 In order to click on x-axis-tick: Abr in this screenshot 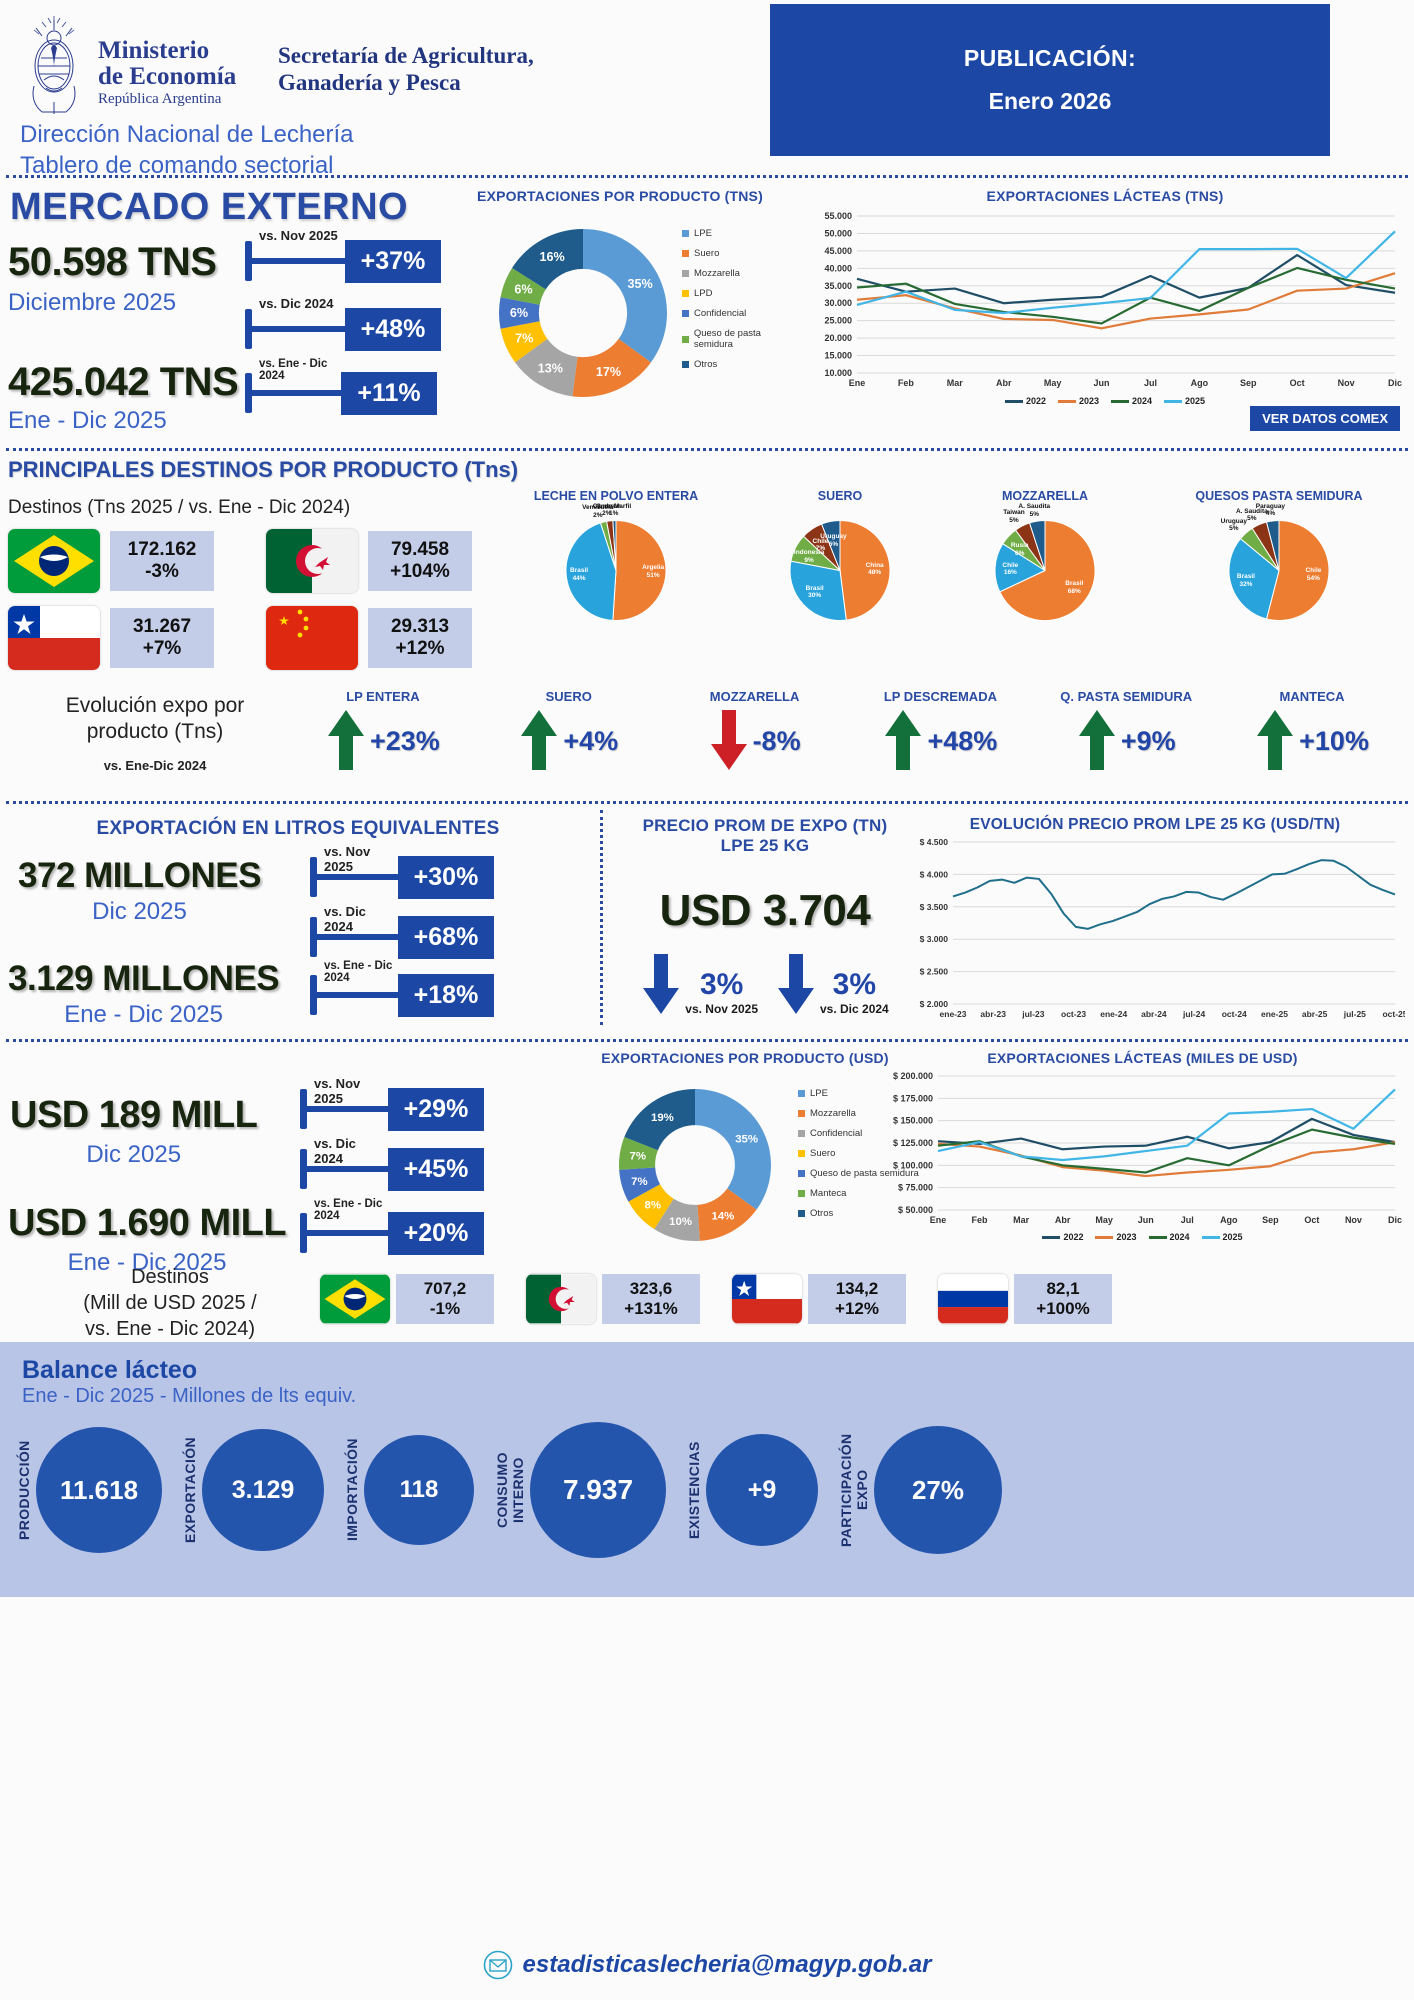, I will do `click(1004, 383)`.